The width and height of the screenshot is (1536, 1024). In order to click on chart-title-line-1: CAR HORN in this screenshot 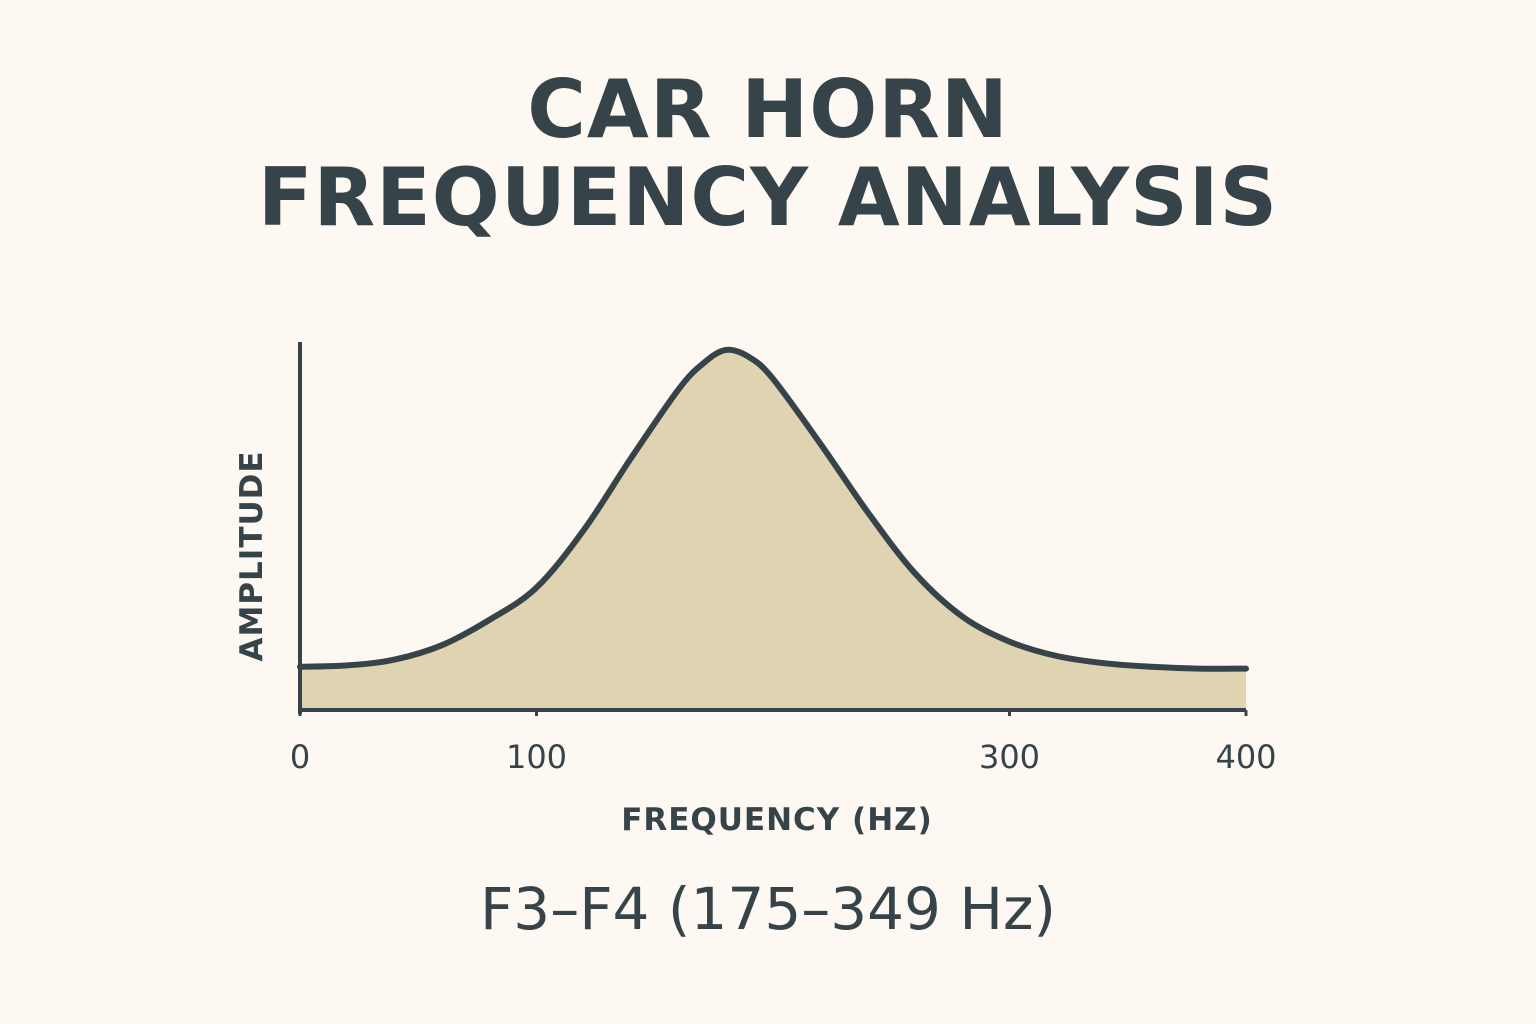, I will do `click(768, 109)`.